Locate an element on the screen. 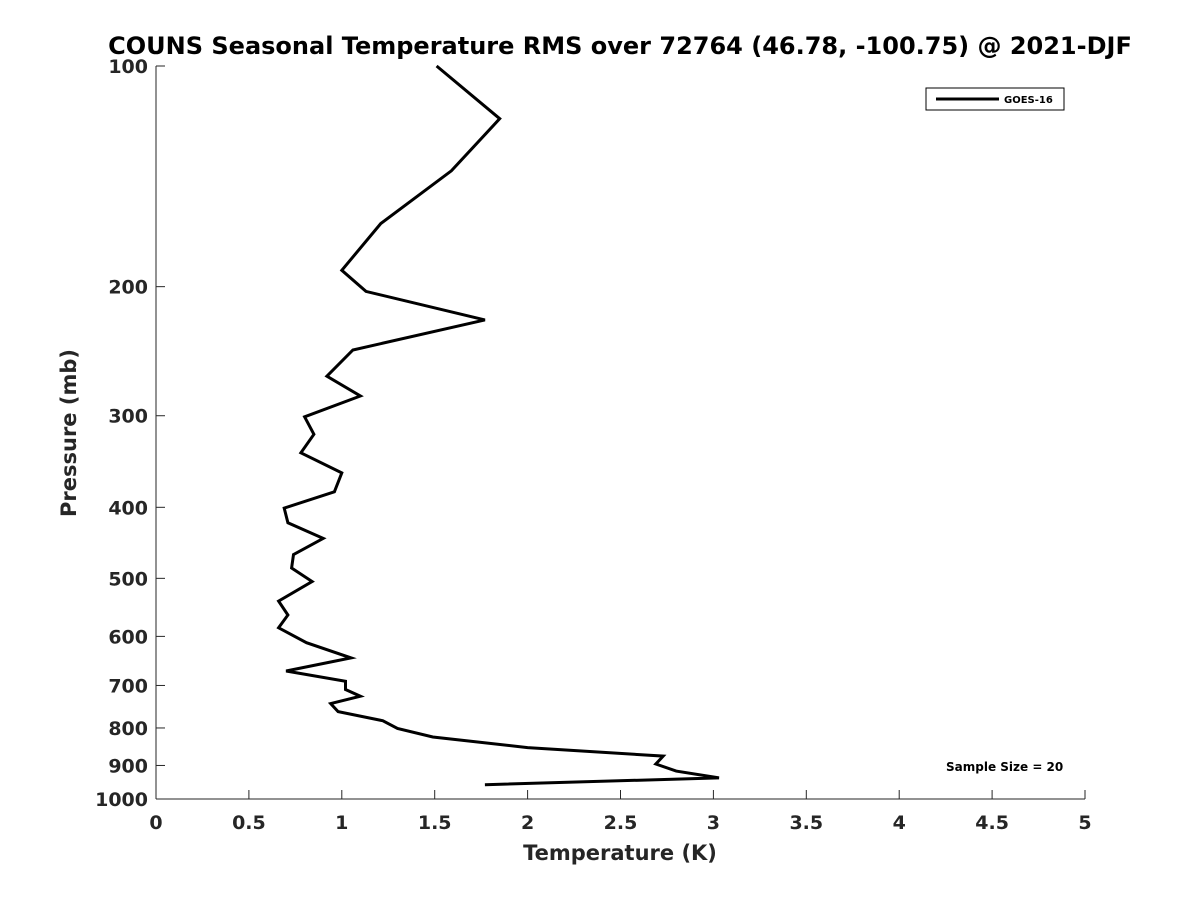 The image size is (1200, 900). y-tick-label: 600 is located at coordinates (128, 637).